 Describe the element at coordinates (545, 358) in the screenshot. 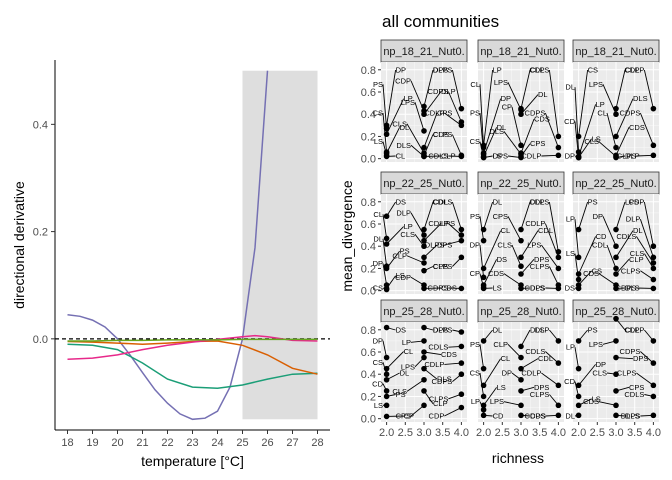

I see `point-label: CDL` at that location.